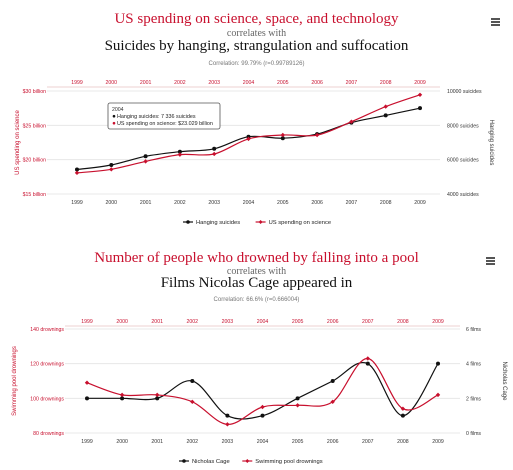  I want to click on x-top-tick-label: 2009, so click(438, 322).